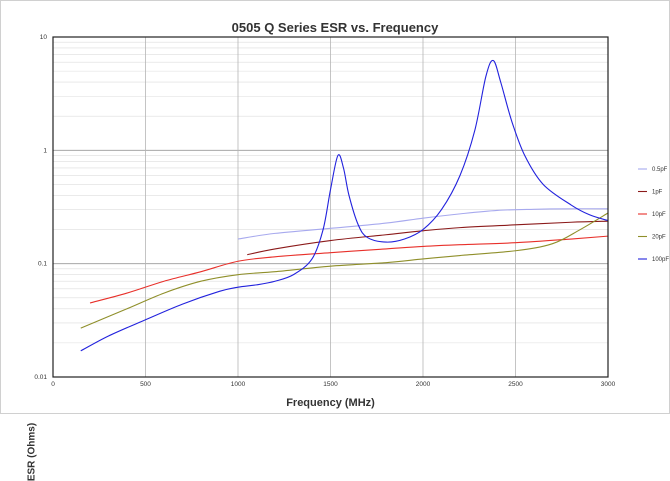  I want to click on legend-label-0-5pf: 0.5pF, so click(660, 170).